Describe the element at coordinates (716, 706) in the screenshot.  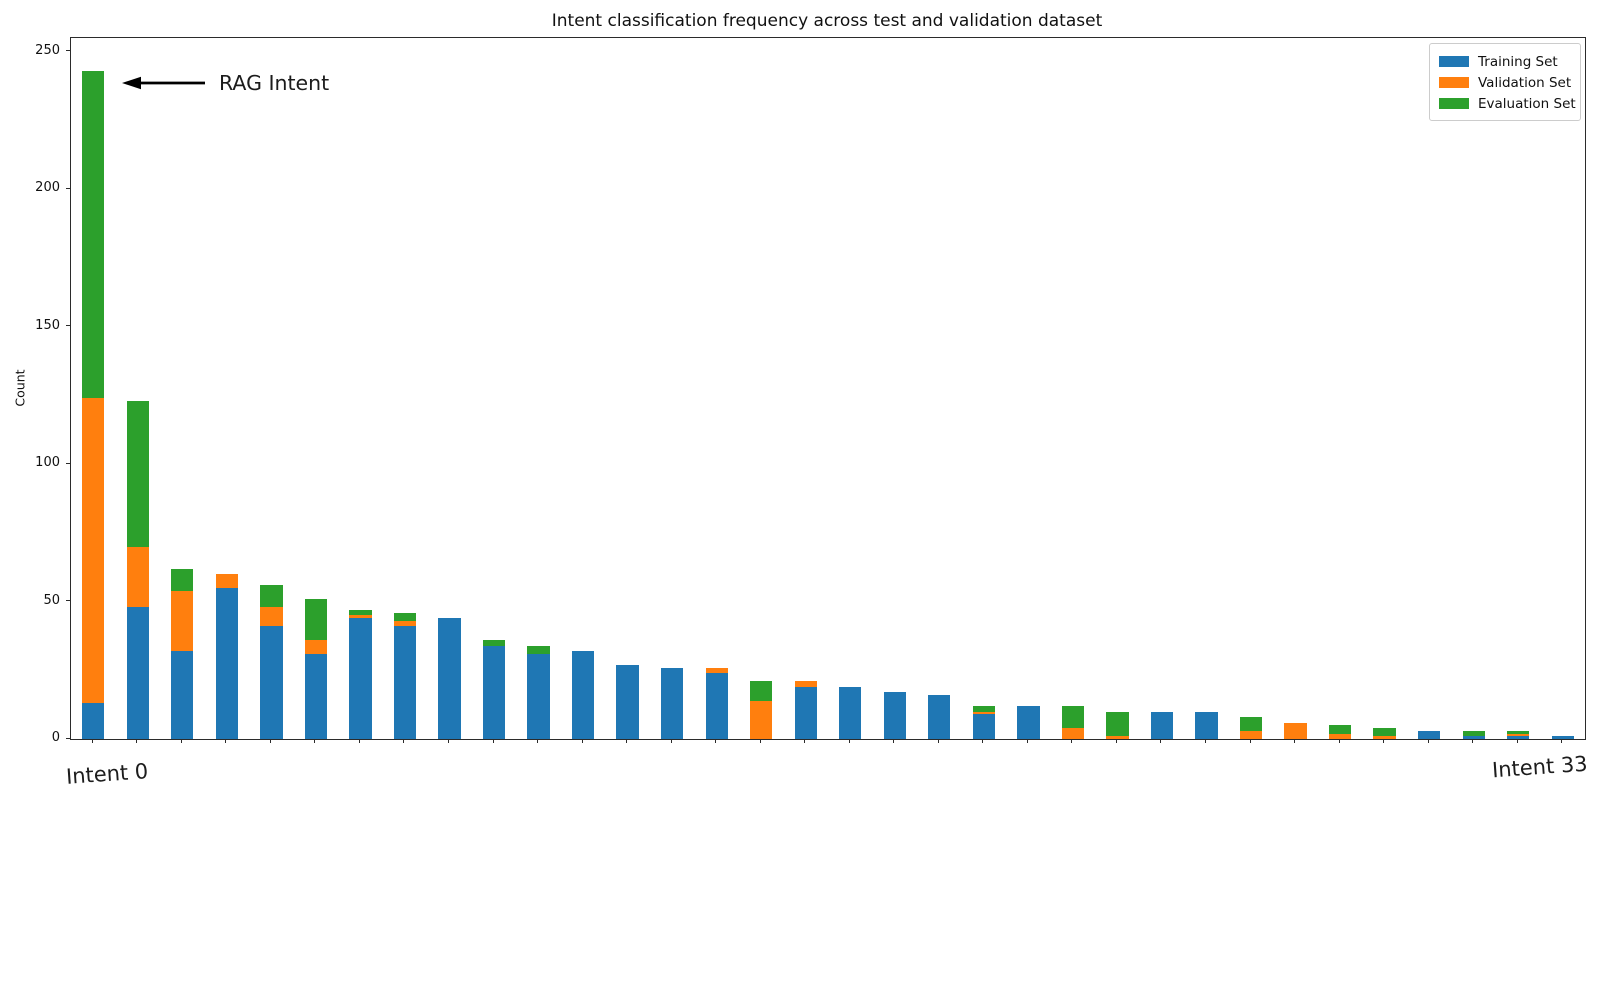
I see `bar-intent-14-training-set` at that location.